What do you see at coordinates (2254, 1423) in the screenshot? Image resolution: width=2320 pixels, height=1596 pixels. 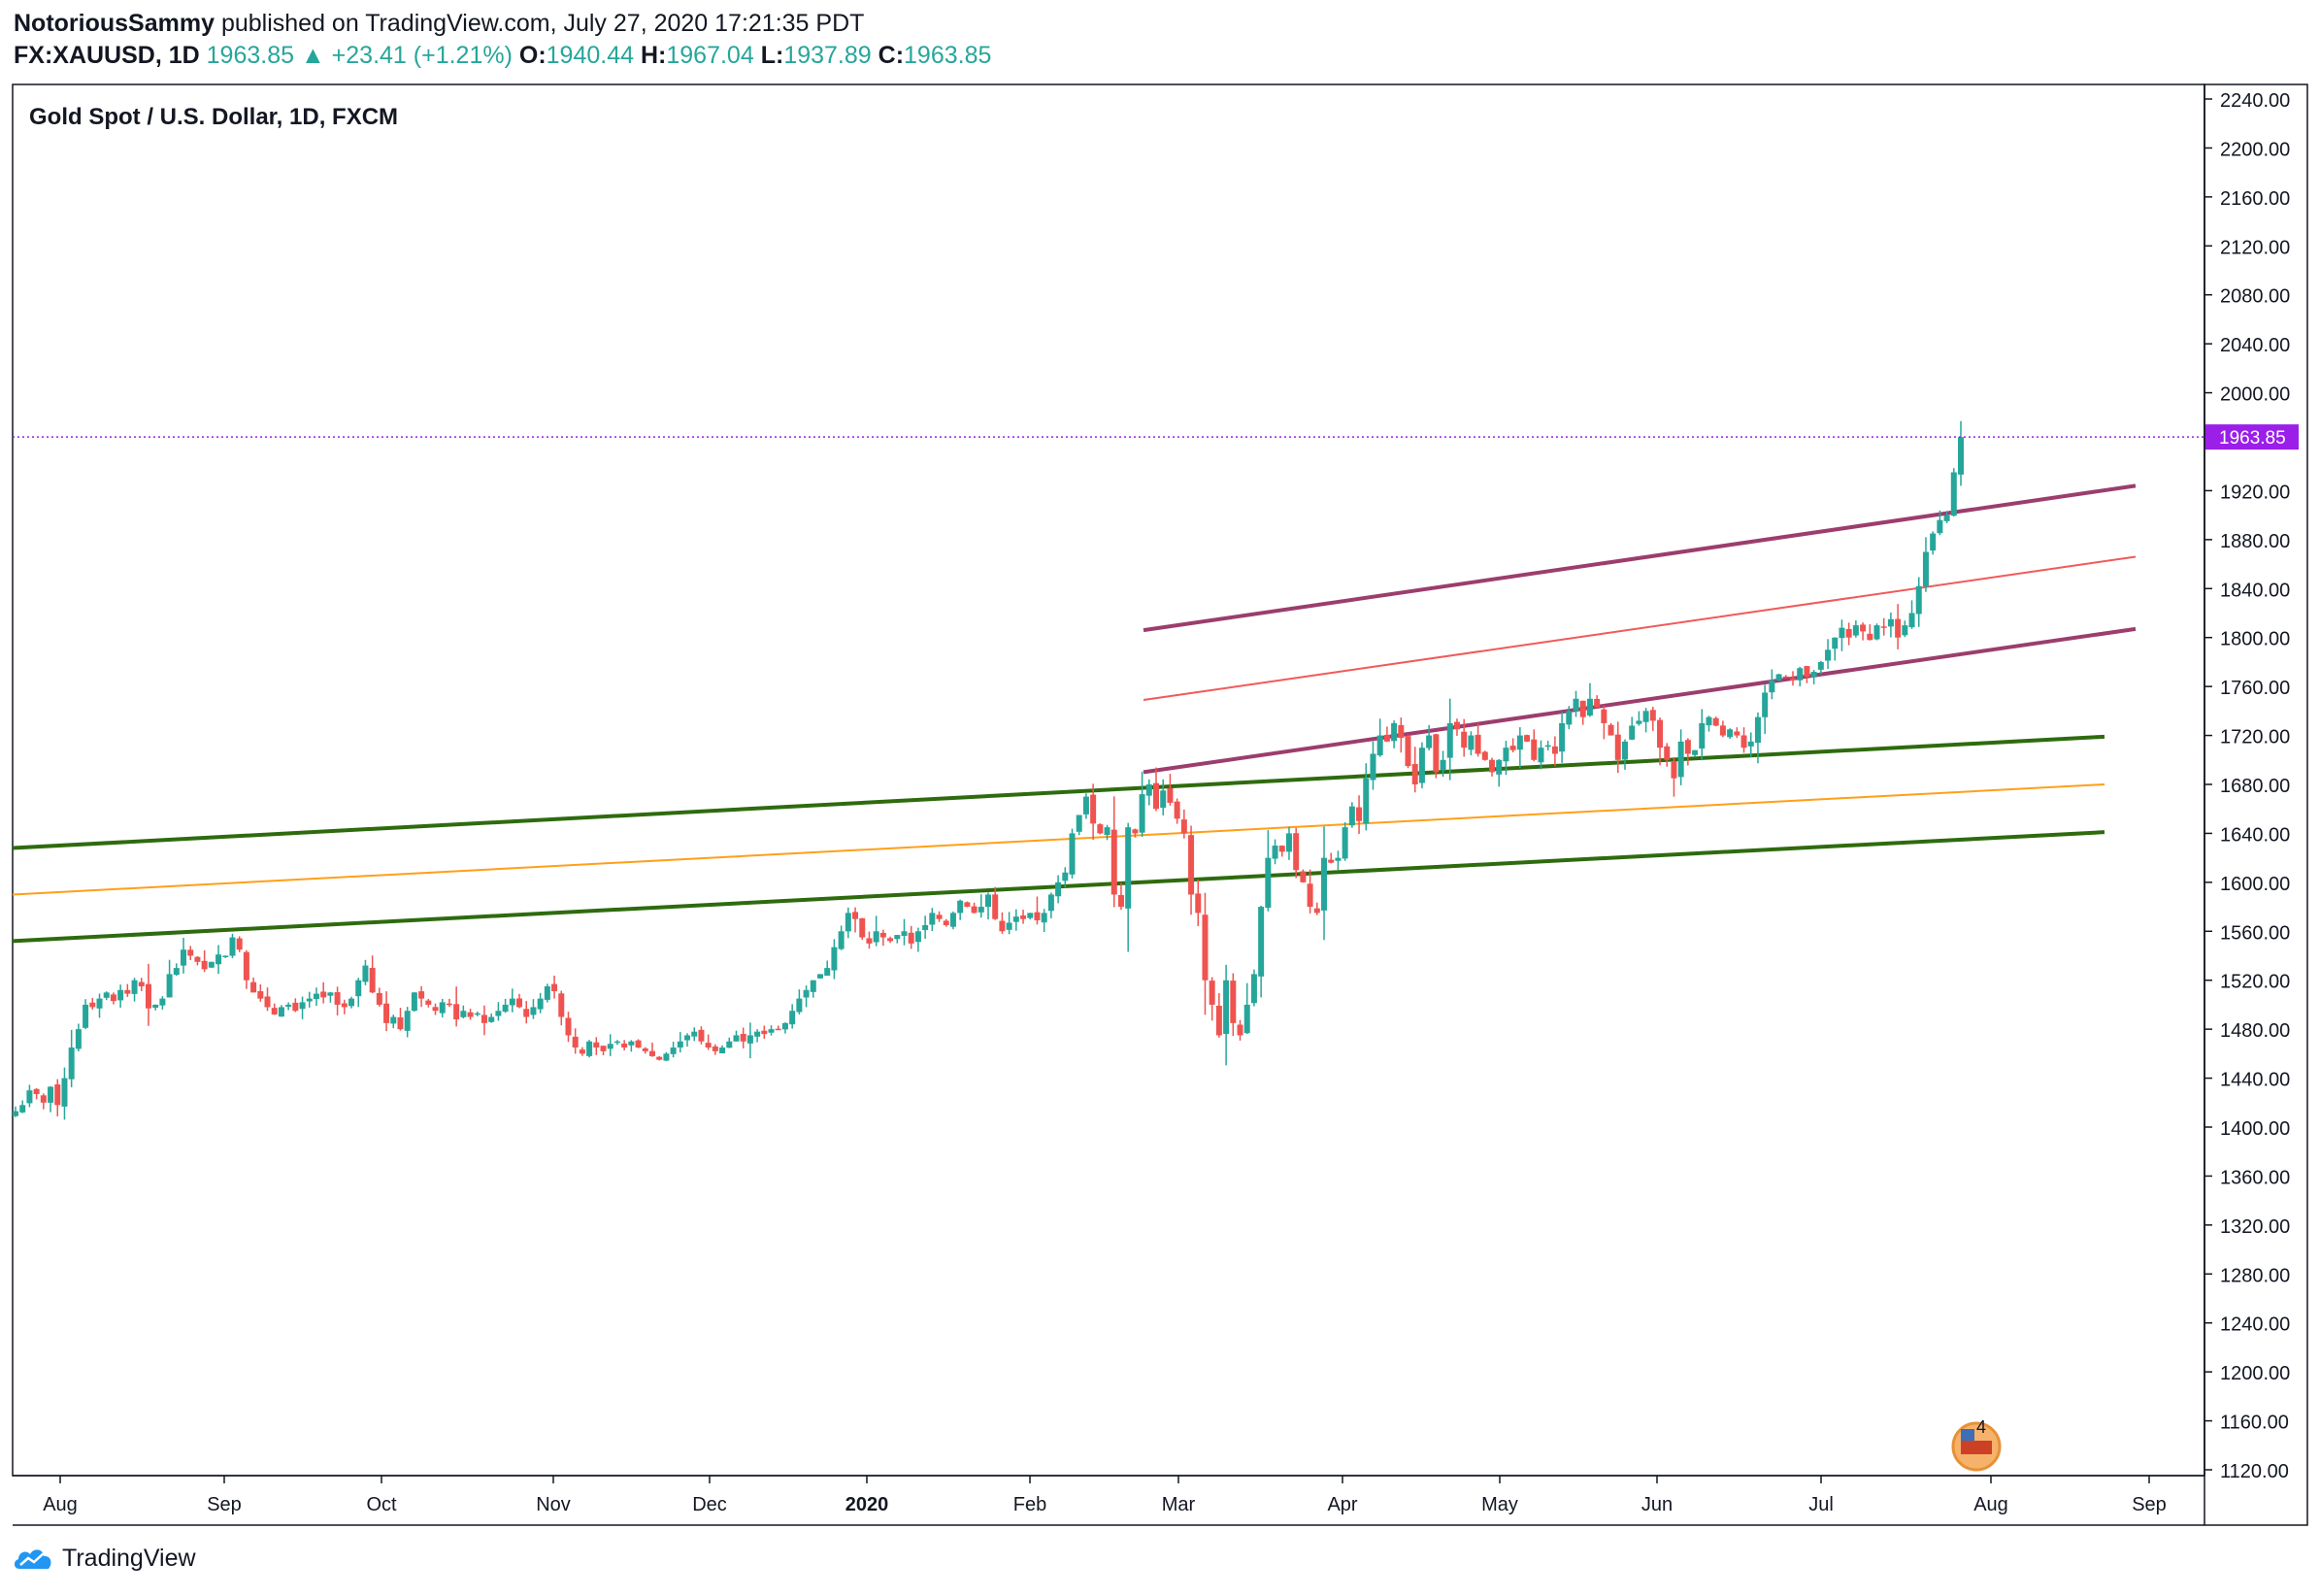 I see `y-tick-label: 1160.00` at bounding box center [2254, 1423].